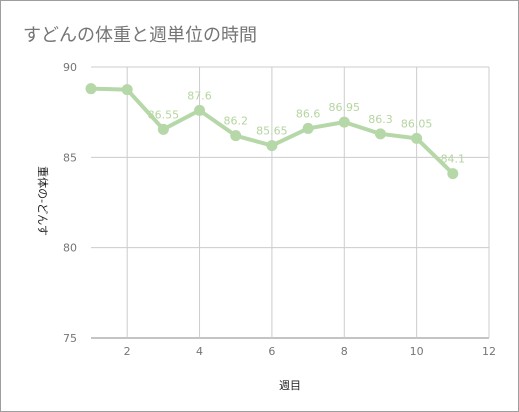 The height and width of the screenshot is (412, 519). Describe the element at coordinates (70, 338) in the screenshot. I see `y-tick-label: 75` at that location.